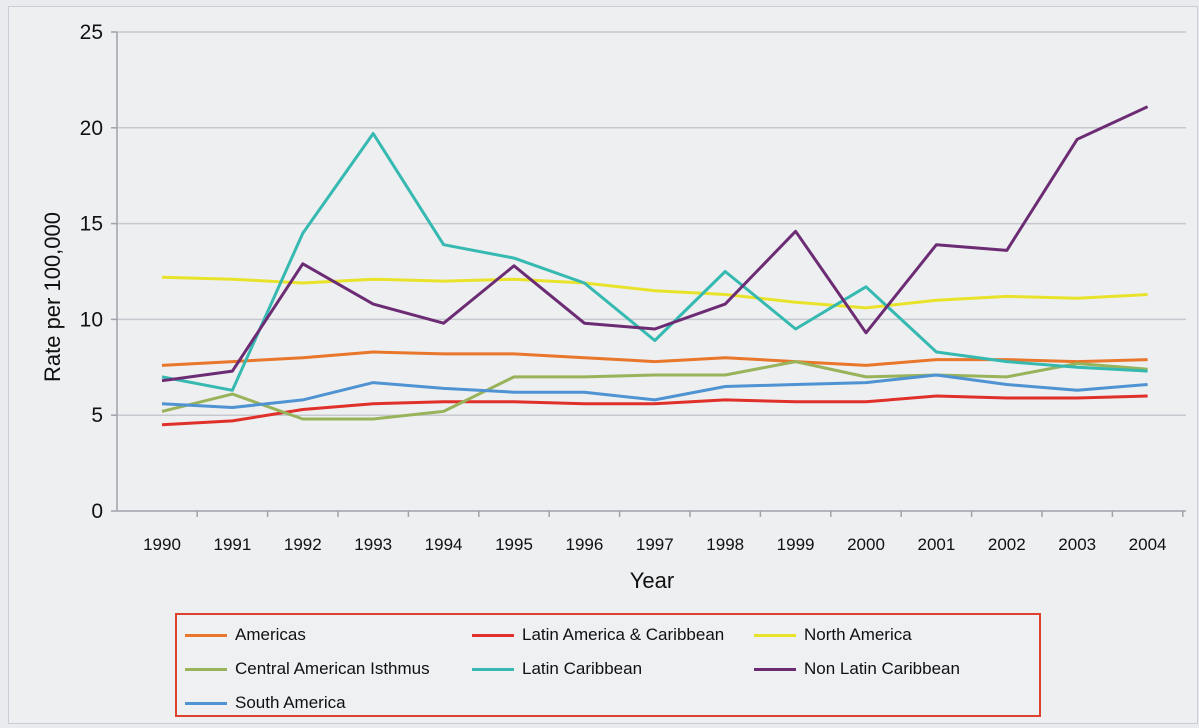  Describe the element at coordinates (652, 580) in the screenshot. I see `x-axis-title: Year` at that location.